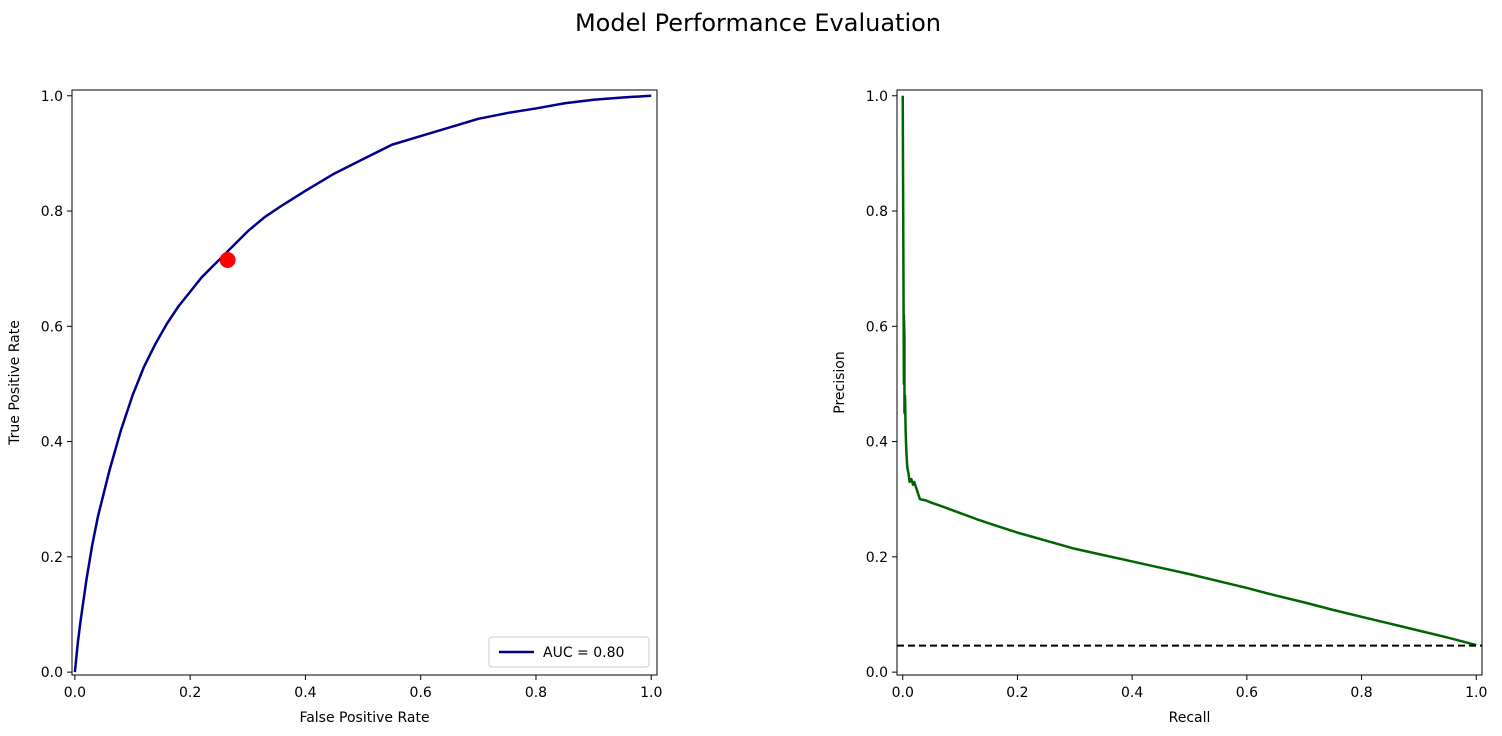  Describe the element at coordinates (758, 23) in the screenshot. I see `figure-title: Model Performance Evaluation` at that location.